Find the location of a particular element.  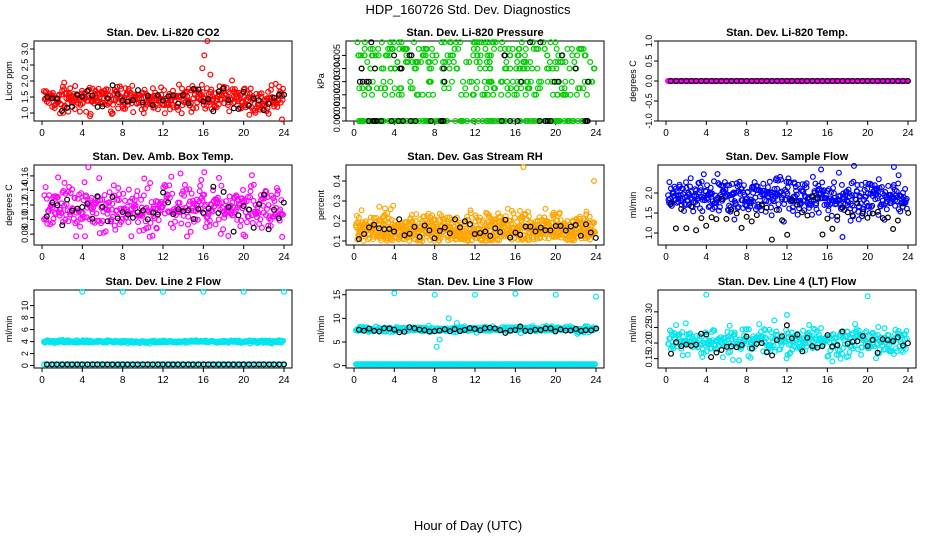

series-all is located at coordinates (787, 201).